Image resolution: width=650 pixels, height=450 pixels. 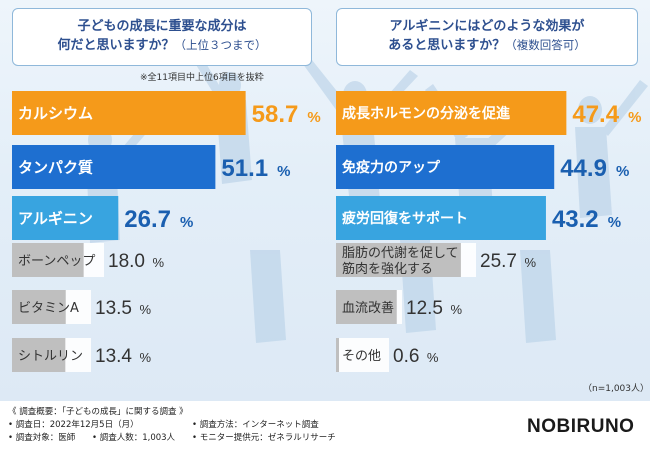 What do you see at coordinates (56, 261) in the screenshot?
I see `bar-category-label: ボーンペップ` at bounding box center [56, 261].